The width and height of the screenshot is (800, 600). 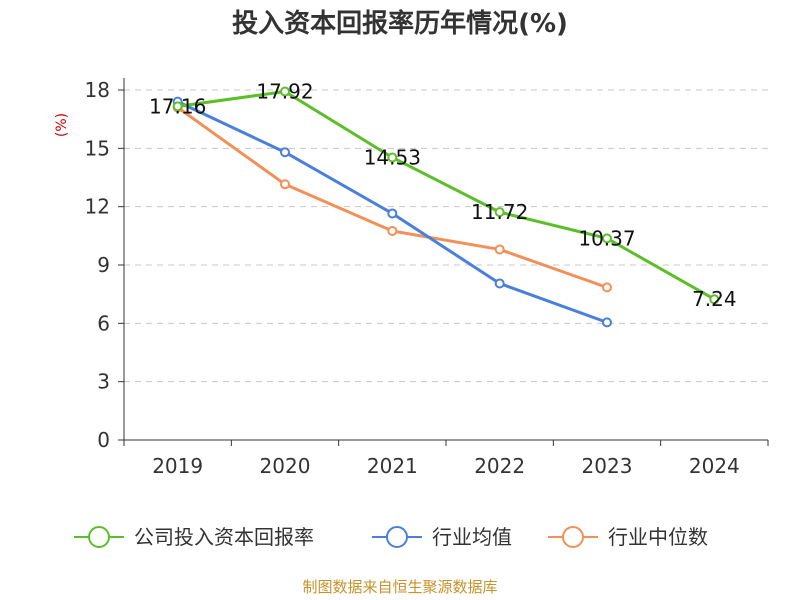 I want to click on y-tick-label: 18, so click(x=97, y=90).